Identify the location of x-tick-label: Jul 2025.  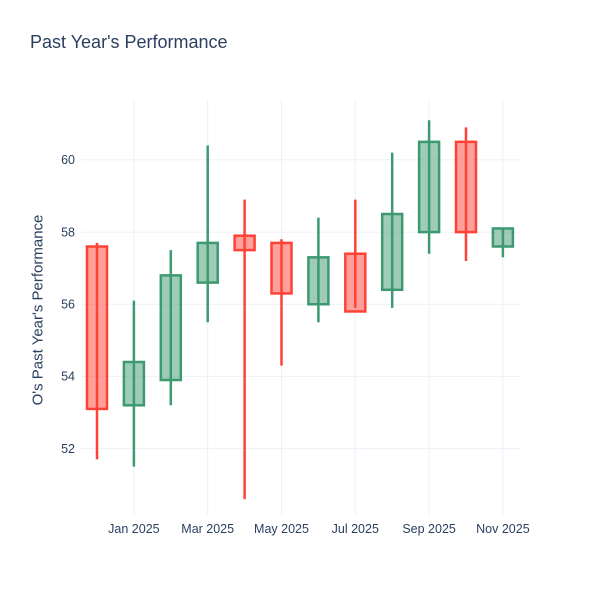
(355, 529).